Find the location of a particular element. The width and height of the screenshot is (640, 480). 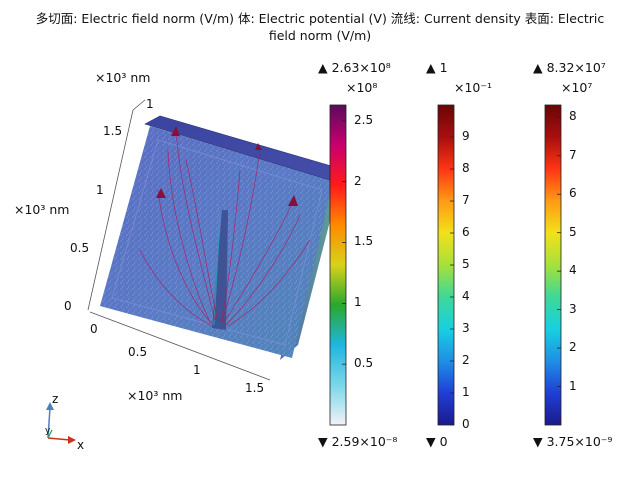

x-tick-1: 1 is located at coordinates (197, 370).